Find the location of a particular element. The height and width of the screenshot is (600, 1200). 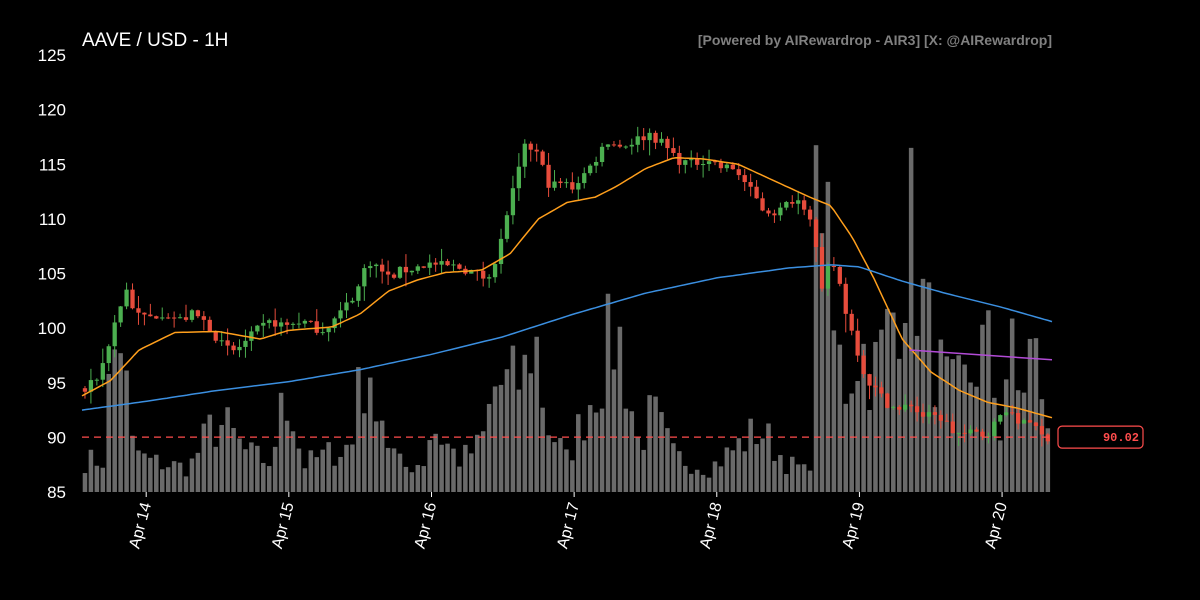

y-tick-label: 85 is located at coordinates (56, 492).